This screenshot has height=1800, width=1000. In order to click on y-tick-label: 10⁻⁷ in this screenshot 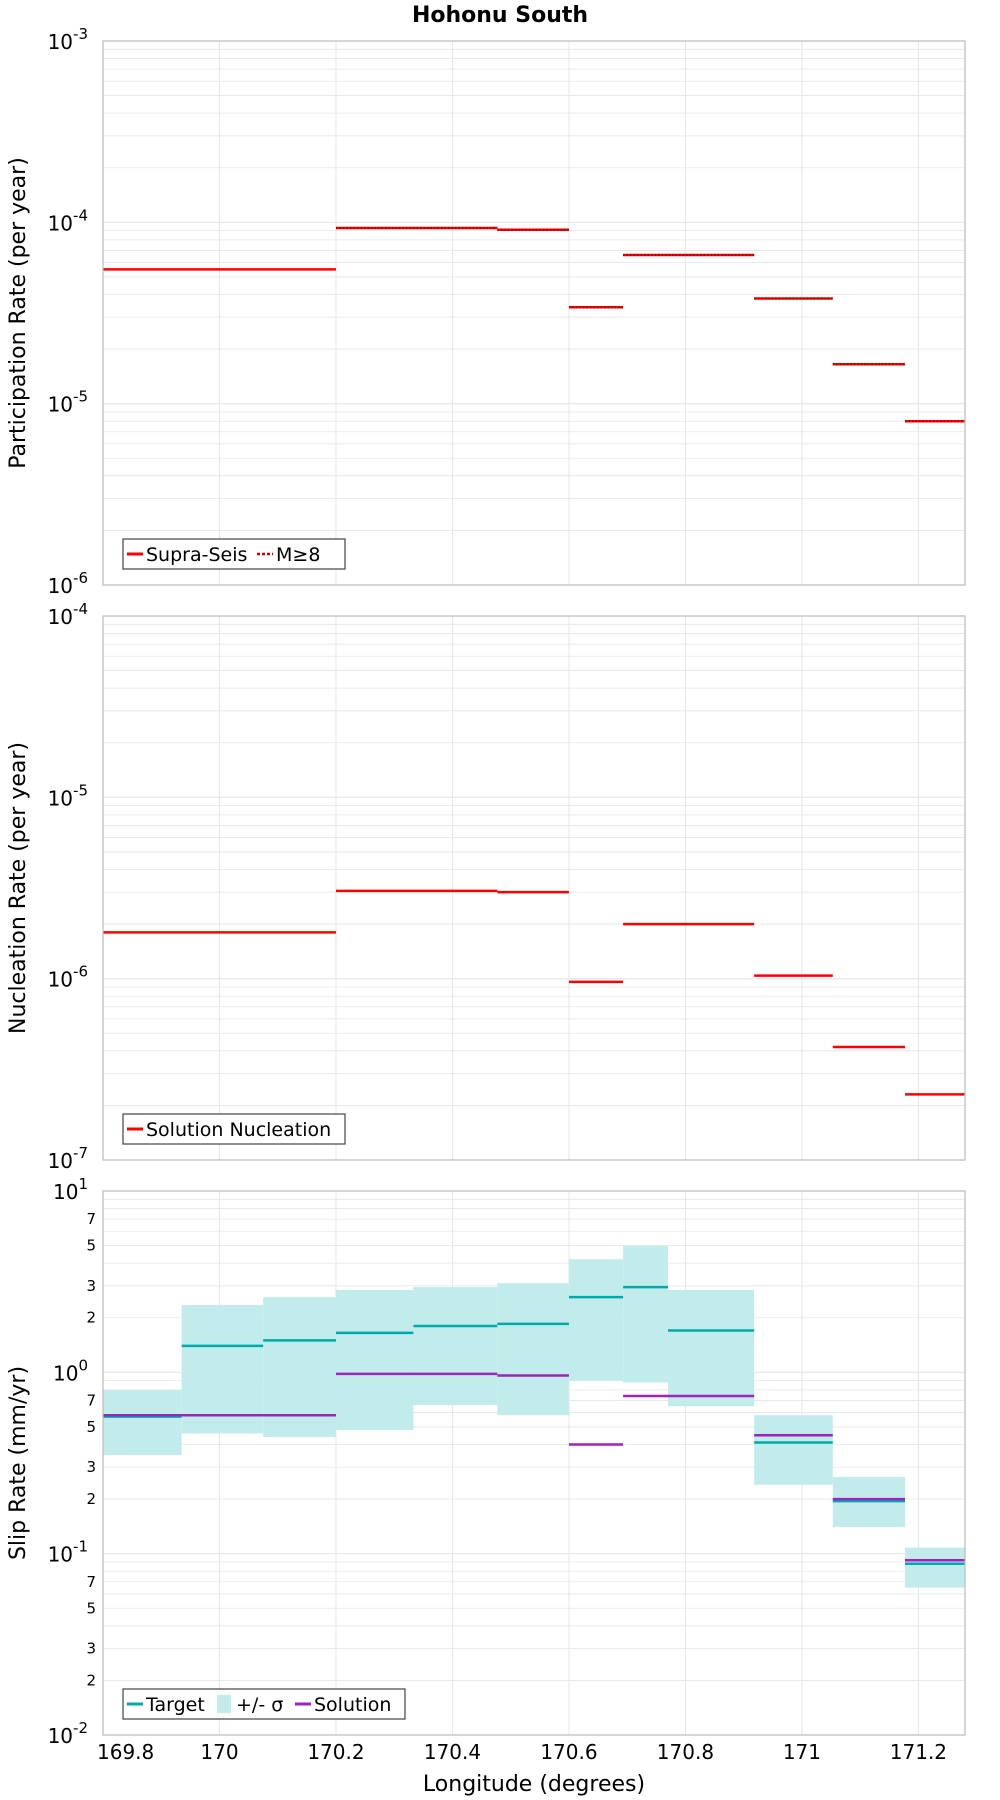, I will do `click(68, 1158)`.